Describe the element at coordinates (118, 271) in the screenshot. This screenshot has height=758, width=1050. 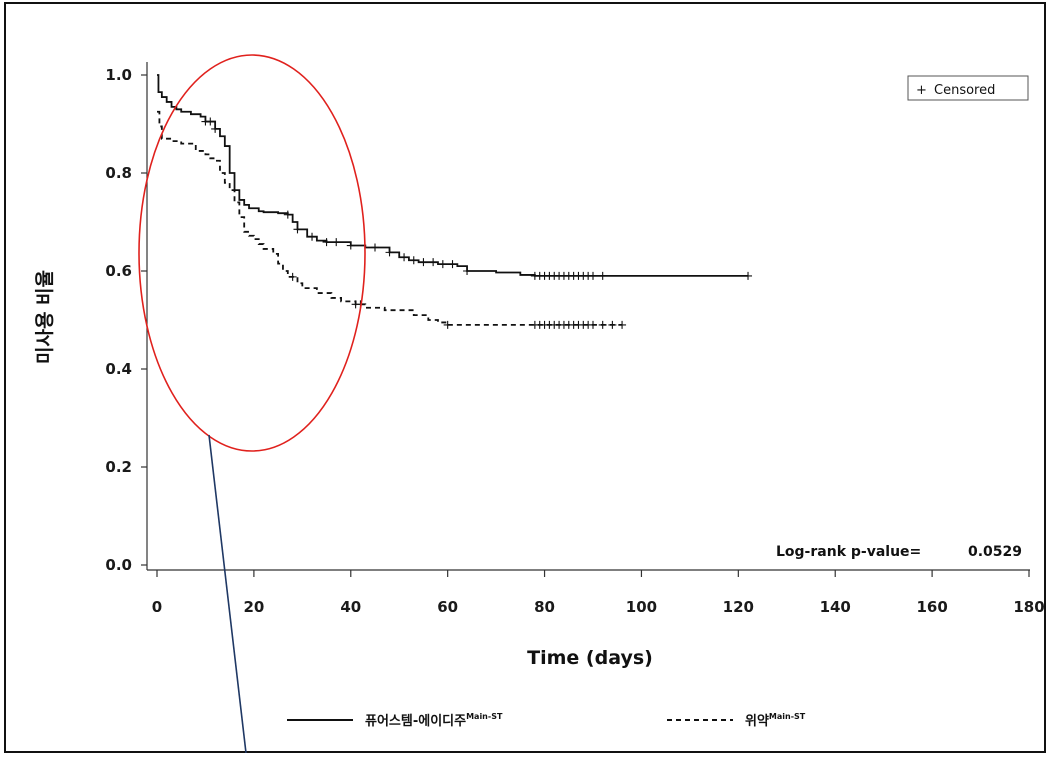
I see `y-tick-label-3: 0.6` at that location.